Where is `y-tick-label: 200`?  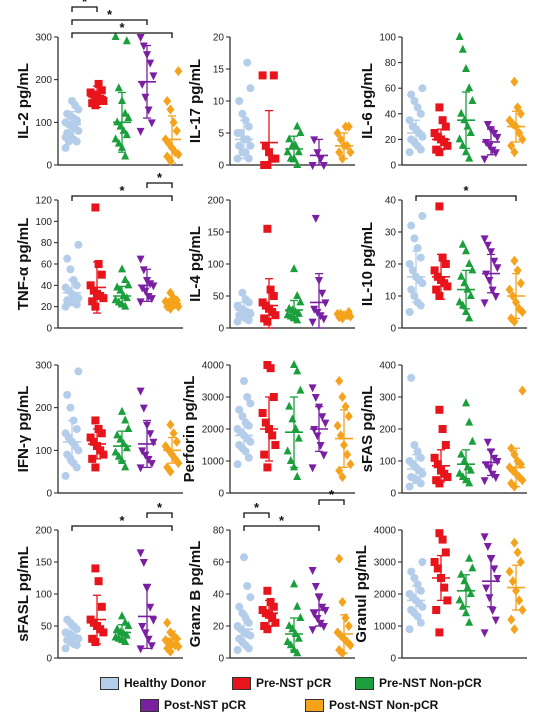 y-tick-label: 200 is located at coordinates (43, 408).